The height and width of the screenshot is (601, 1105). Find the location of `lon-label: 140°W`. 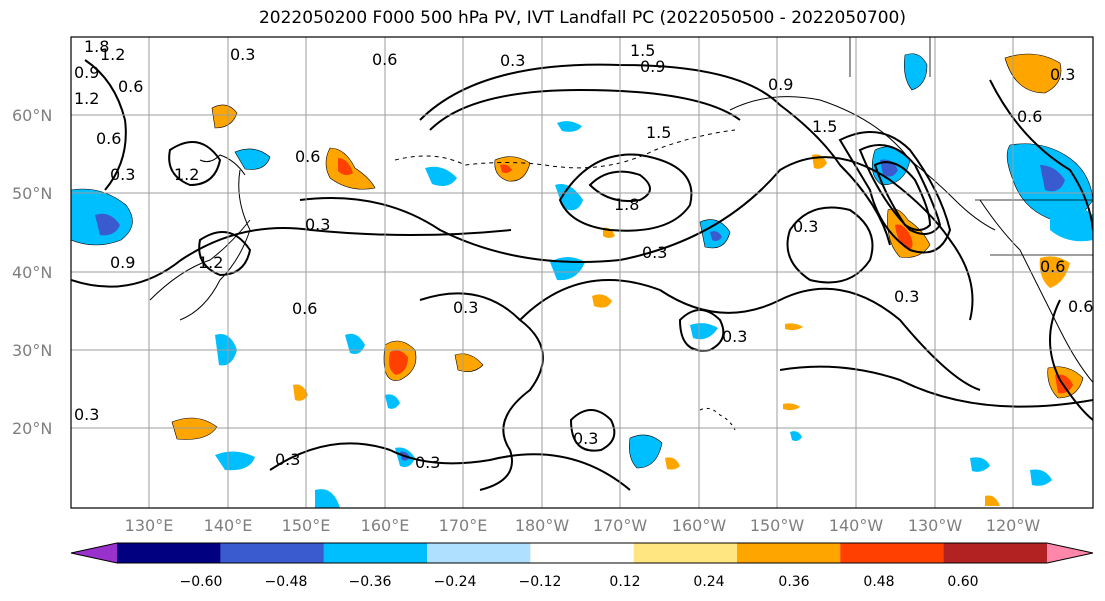

lon-label: 140°W is located at coordinates (856, 525).